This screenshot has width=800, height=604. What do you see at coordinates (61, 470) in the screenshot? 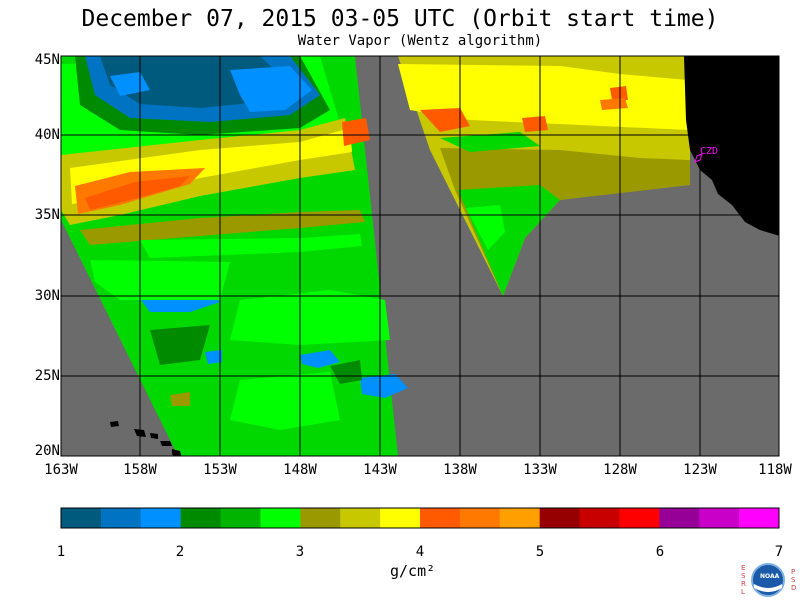
I see `lon-label-163w: 163W` at bounding box center [61, 470].